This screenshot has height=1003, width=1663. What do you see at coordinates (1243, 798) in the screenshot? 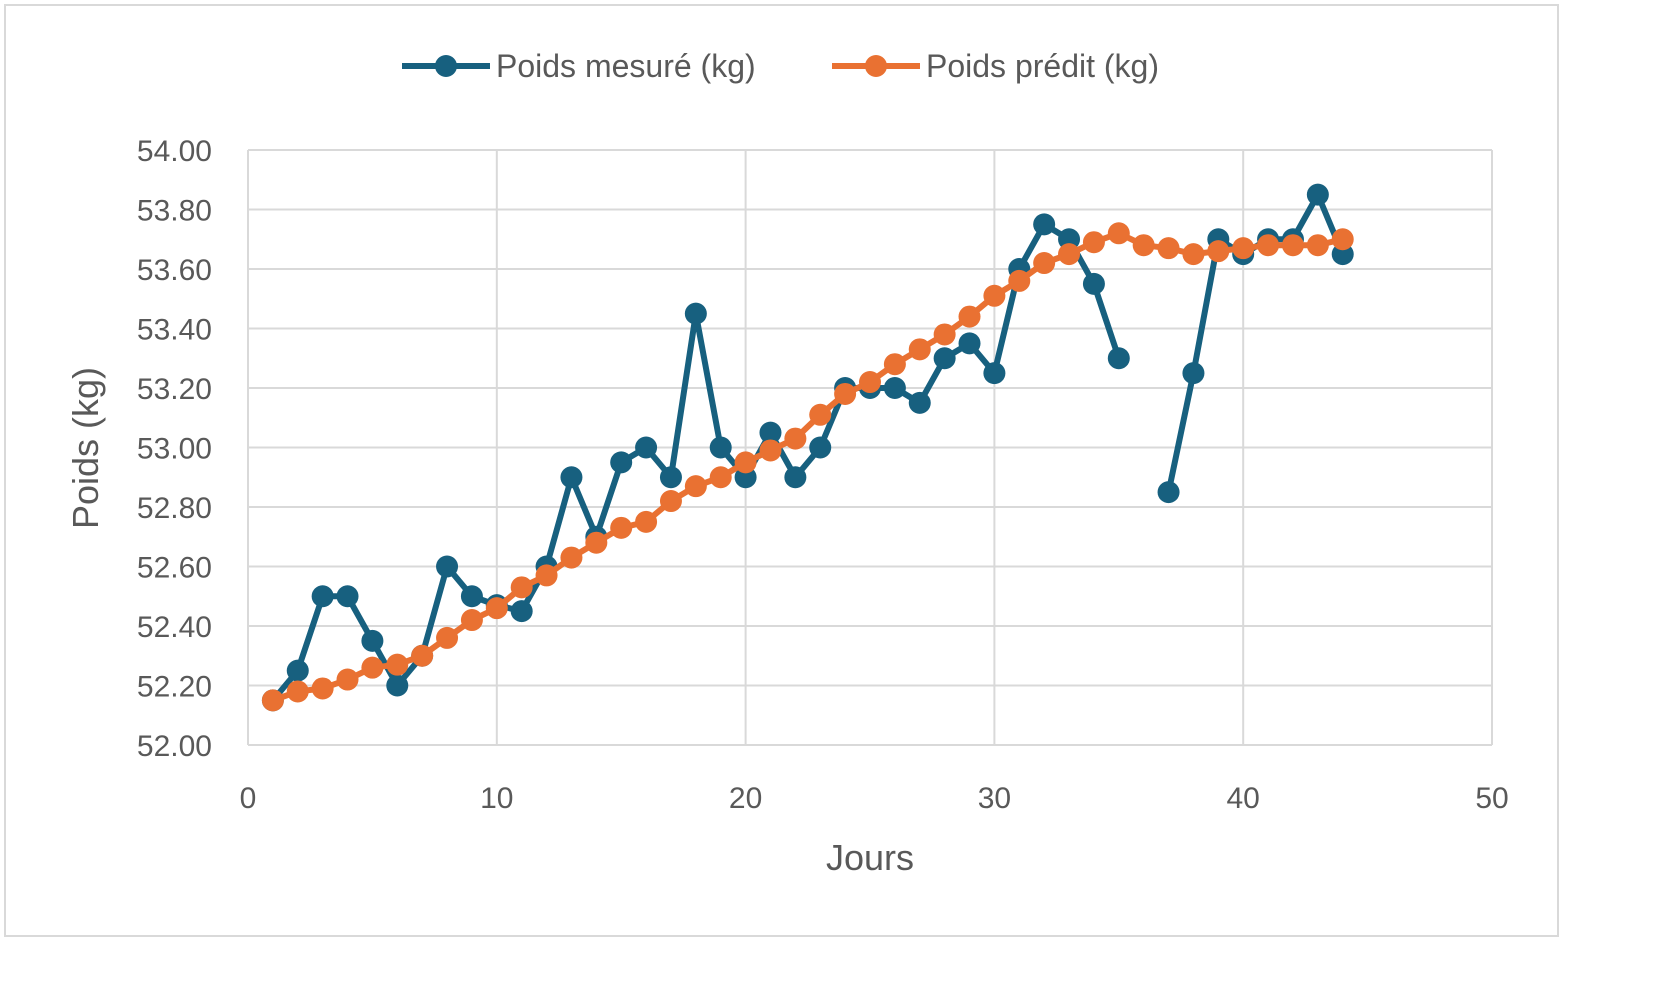
I see `x-tick-label: 40` at bounding box center [1243, 798].